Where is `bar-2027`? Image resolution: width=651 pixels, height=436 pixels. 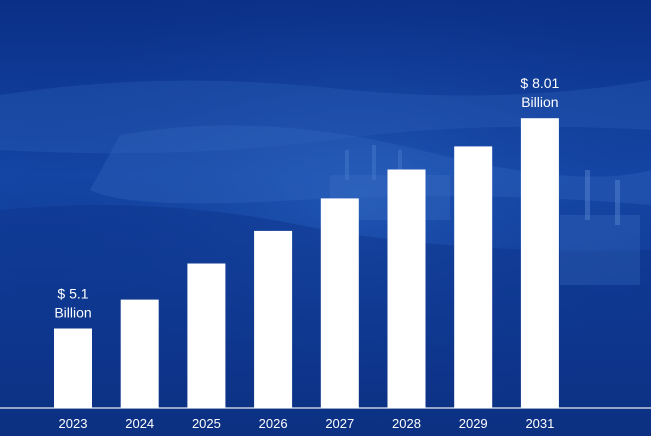
bar-2027 is located at coordinates (339, 303).